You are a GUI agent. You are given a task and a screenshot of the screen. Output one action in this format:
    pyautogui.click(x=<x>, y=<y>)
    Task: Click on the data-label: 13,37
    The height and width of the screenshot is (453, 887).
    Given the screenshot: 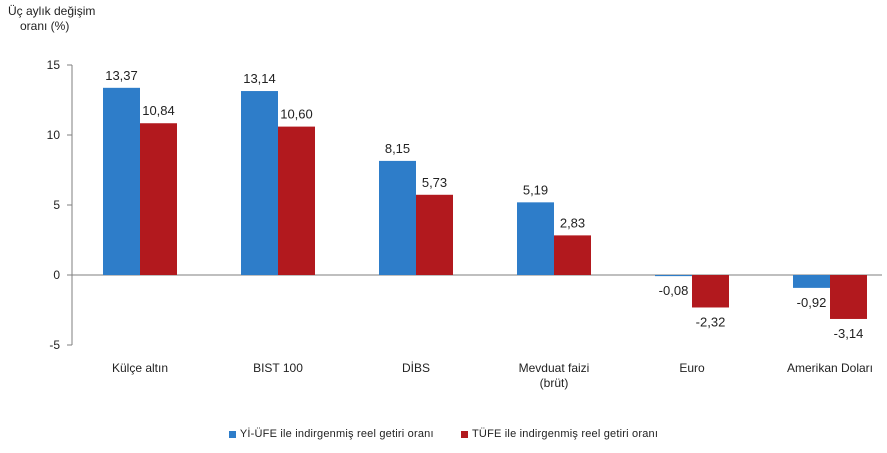 What is the action you would take?
    pyautogui.click(x=121, y=75)
    